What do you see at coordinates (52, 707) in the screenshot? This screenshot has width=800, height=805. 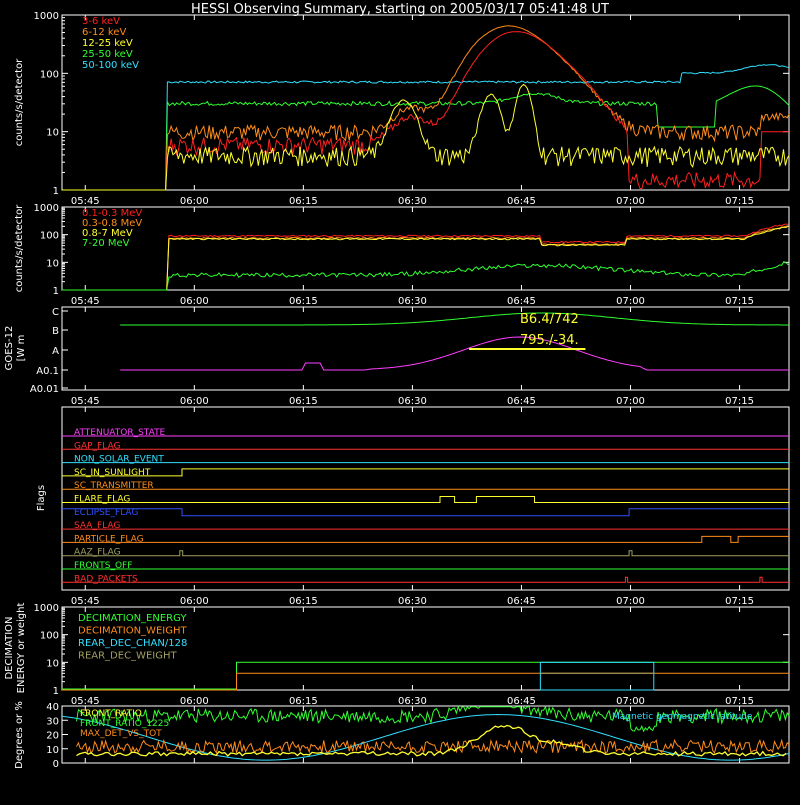 I see `y-tick-label: 40` at bounding box center [52, 707].